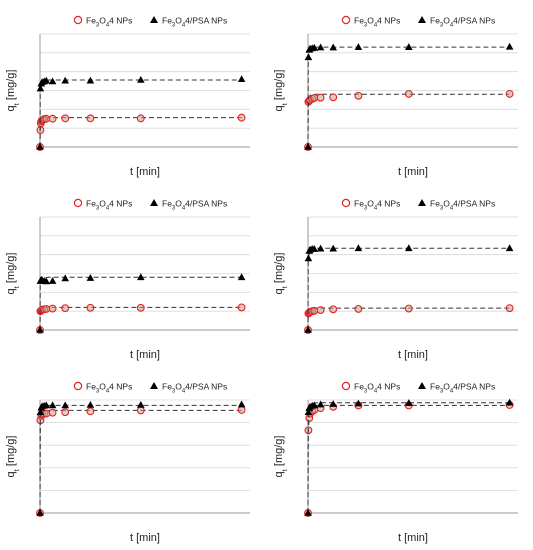  I want to click on panel-f: t [min] qt [mg/g] Fe3O44 NPs Fe3O44/PSA NPs, so click(395, 462).